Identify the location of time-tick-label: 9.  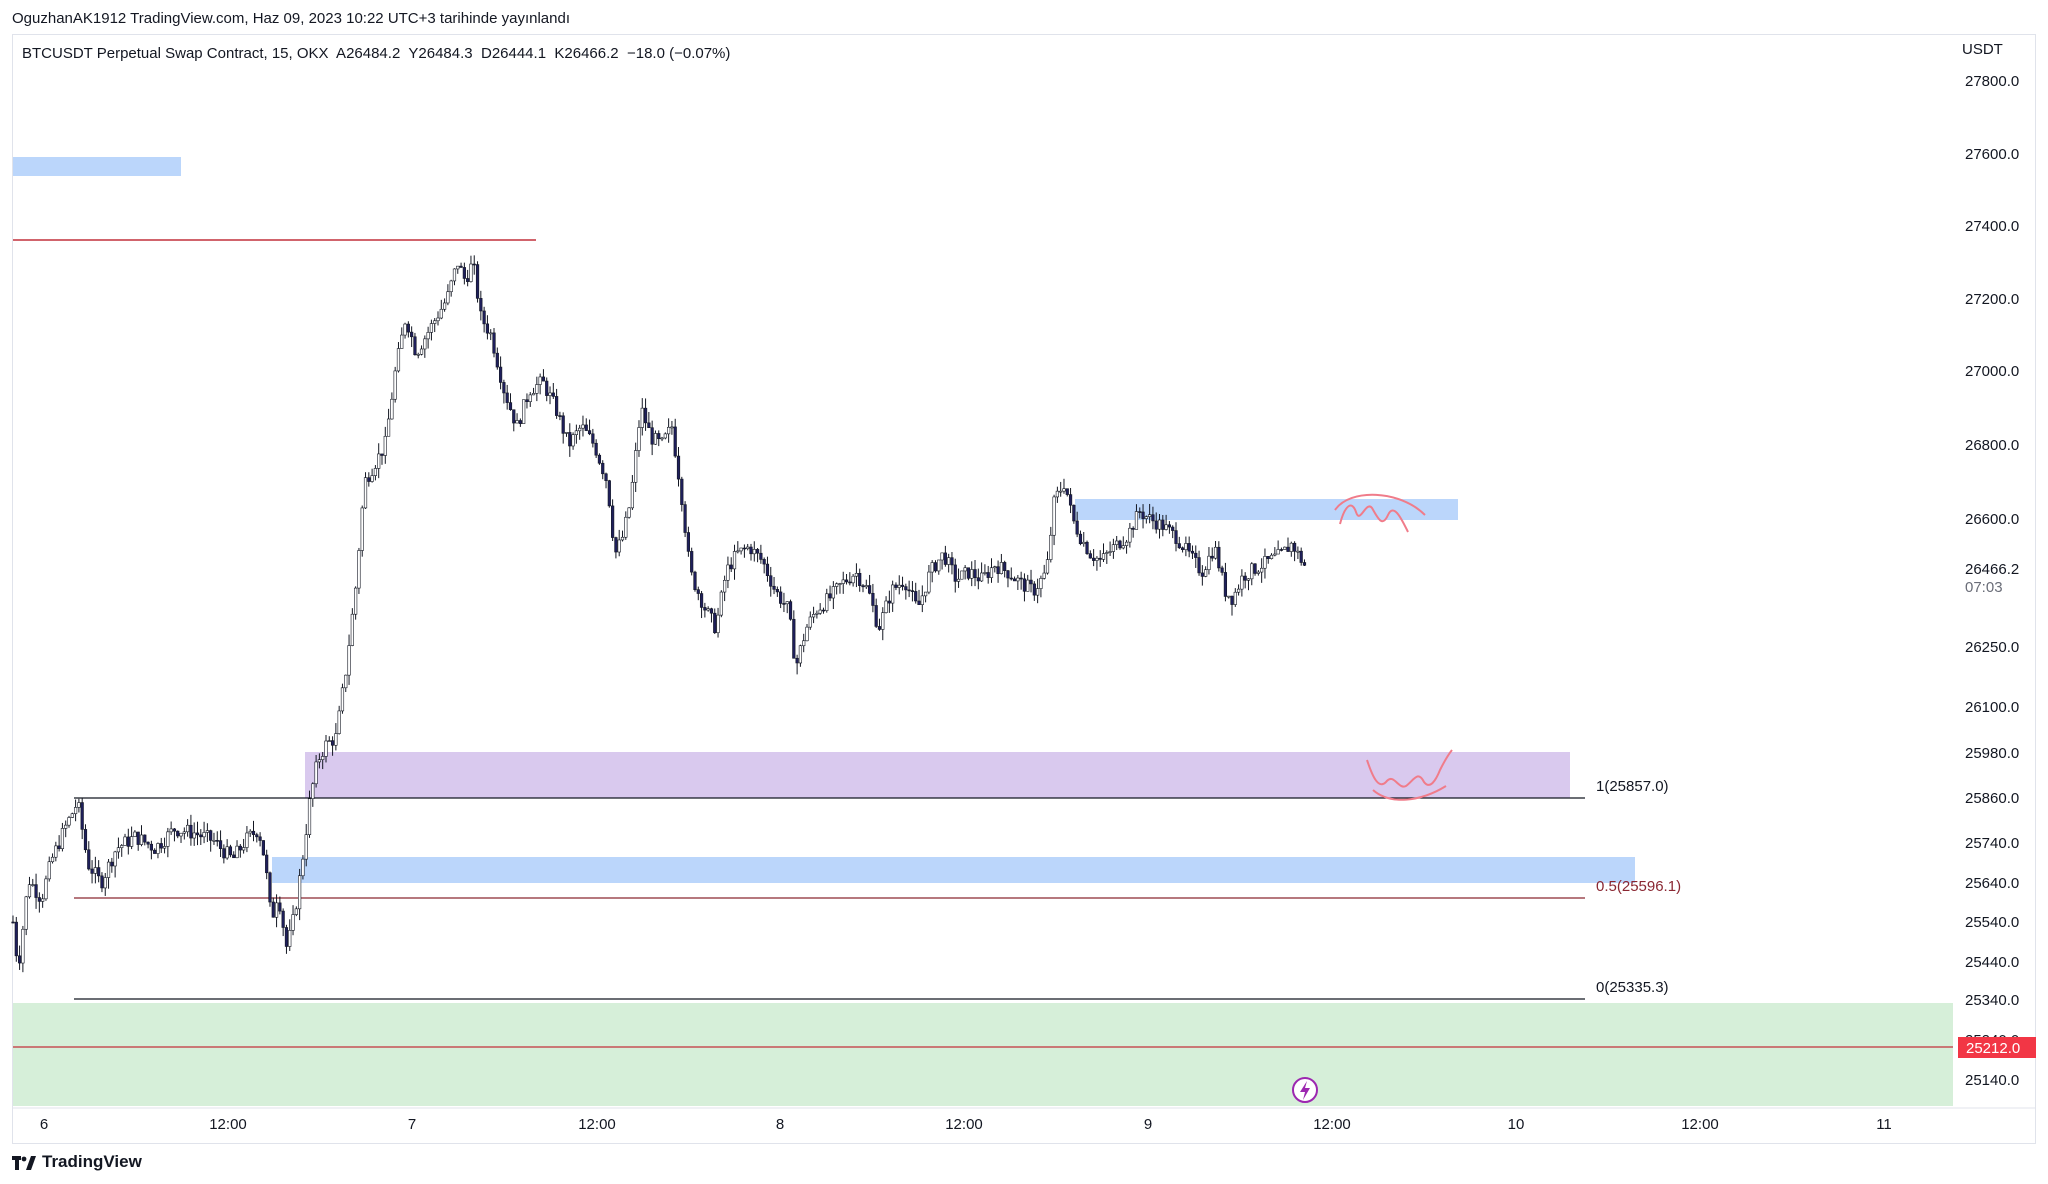
(1148, 1124).